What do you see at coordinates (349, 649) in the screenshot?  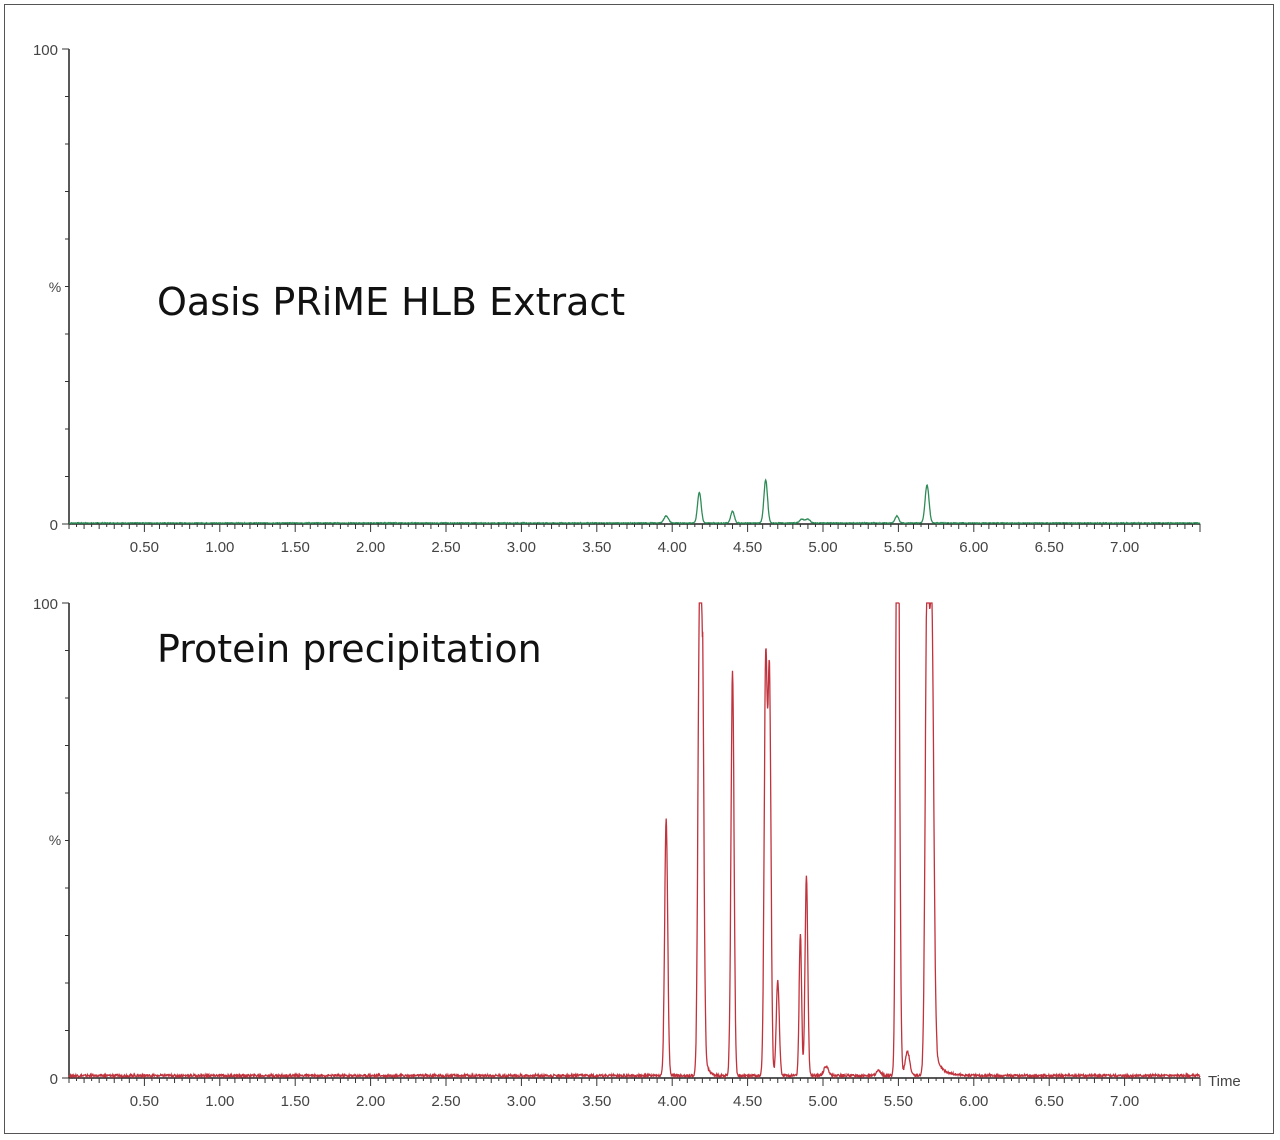 I see `panel-title-protein: Protein precipitation` at bounding box center [349, 649].